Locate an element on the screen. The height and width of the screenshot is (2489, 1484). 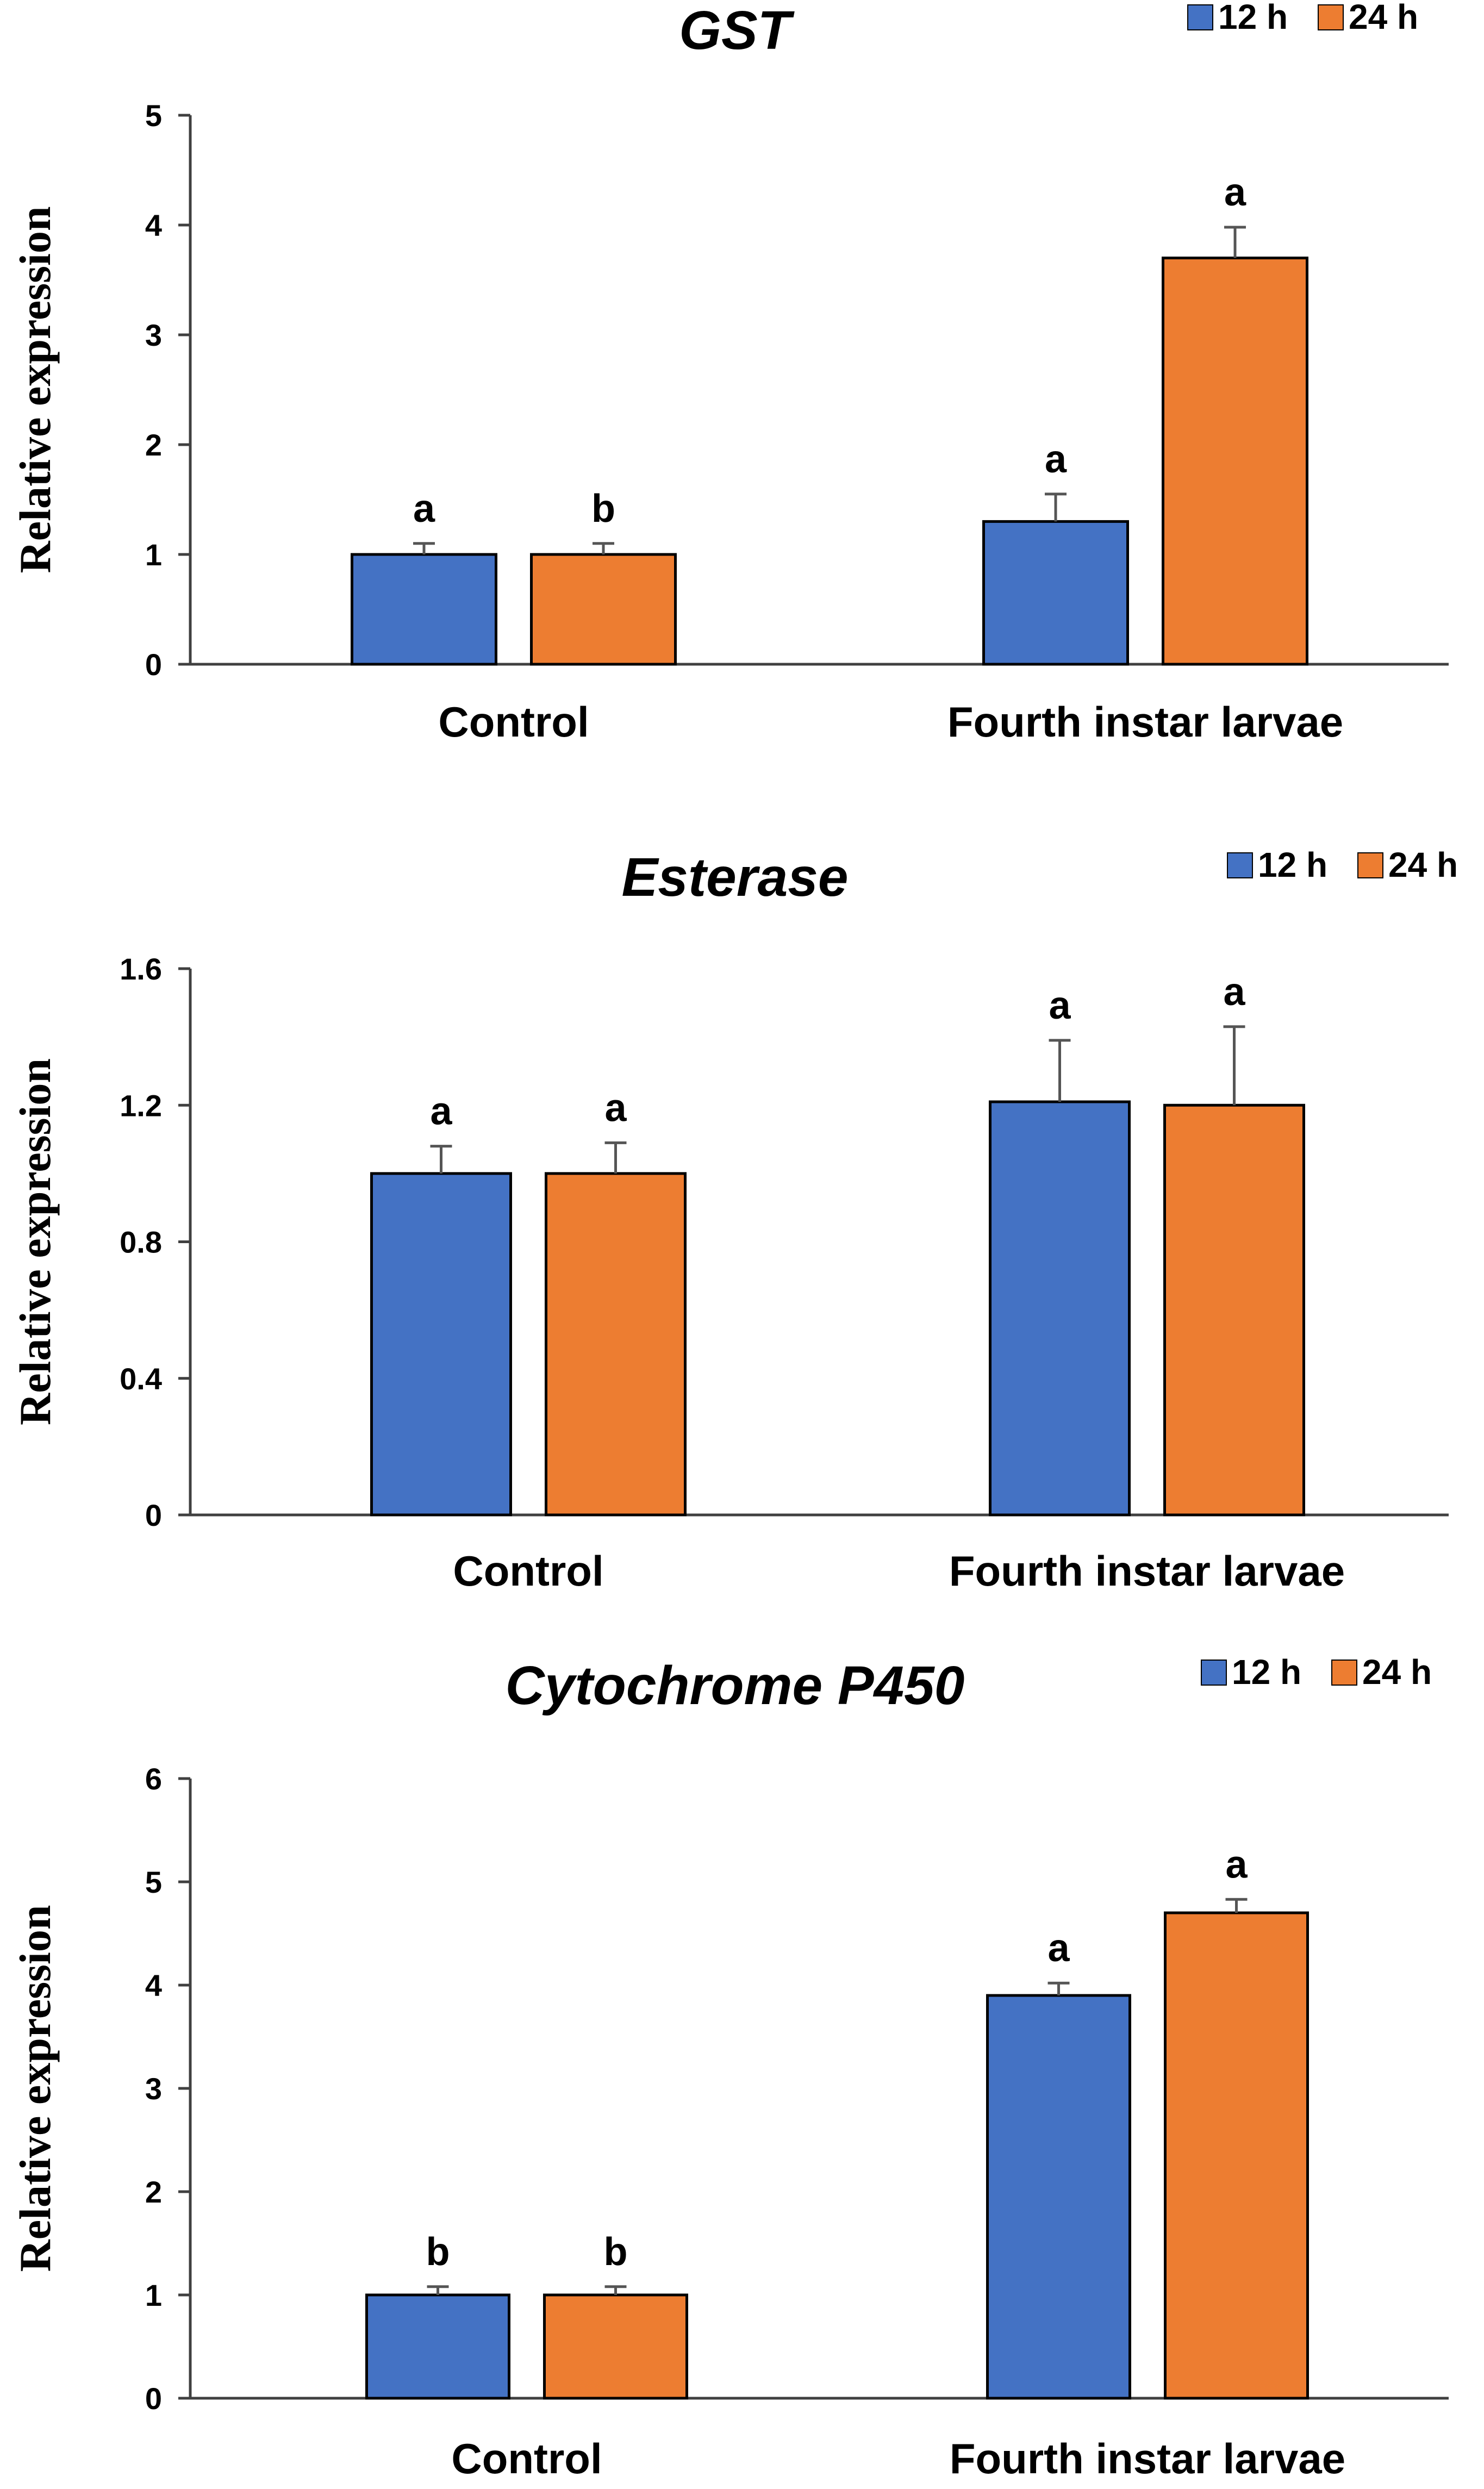
chart-title: Esterase is located at coordinates (735, 877).